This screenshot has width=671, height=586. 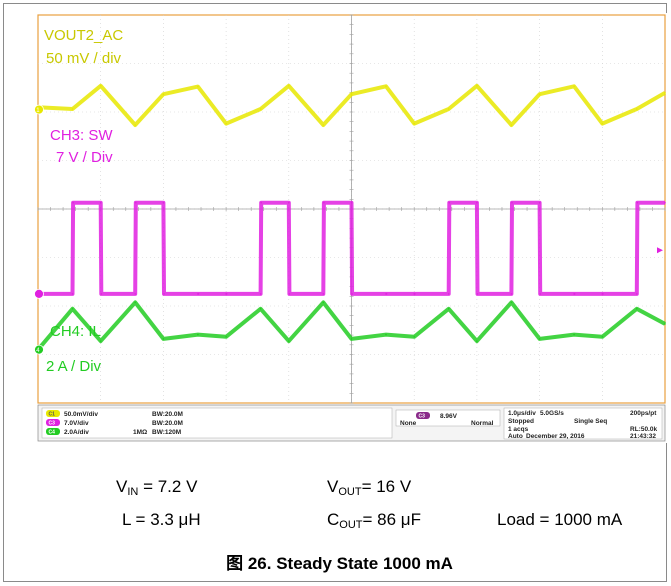 I want to click on ch4-name-label: CH4: IL, so click(x=75, y=331).